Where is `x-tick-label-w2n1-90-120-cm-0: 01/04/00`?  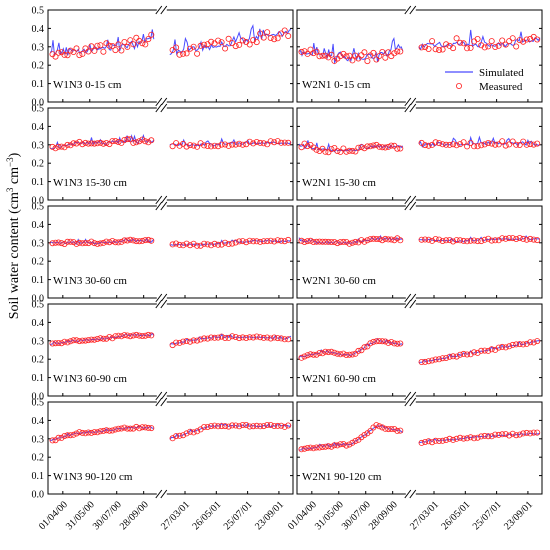
x-tick-label-w2n1-90-120-cm-0: 01/04/00 is located at coordinates (302, 515).